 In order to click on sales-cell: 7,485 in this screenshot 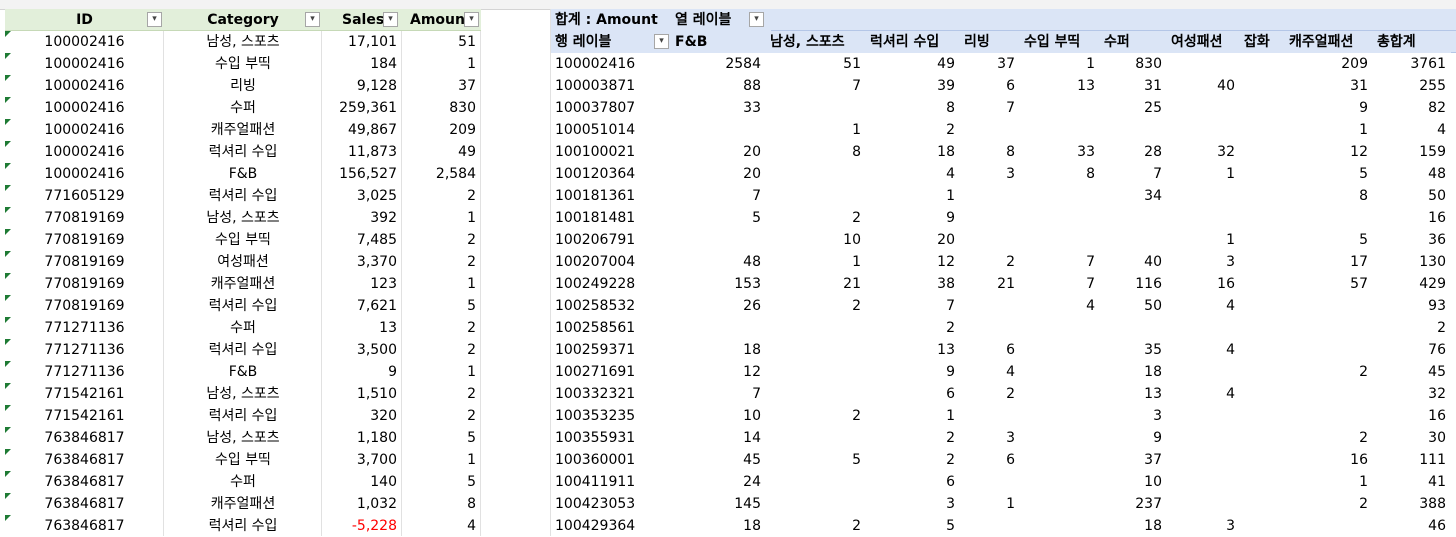, I will do `click(376, 240)`.